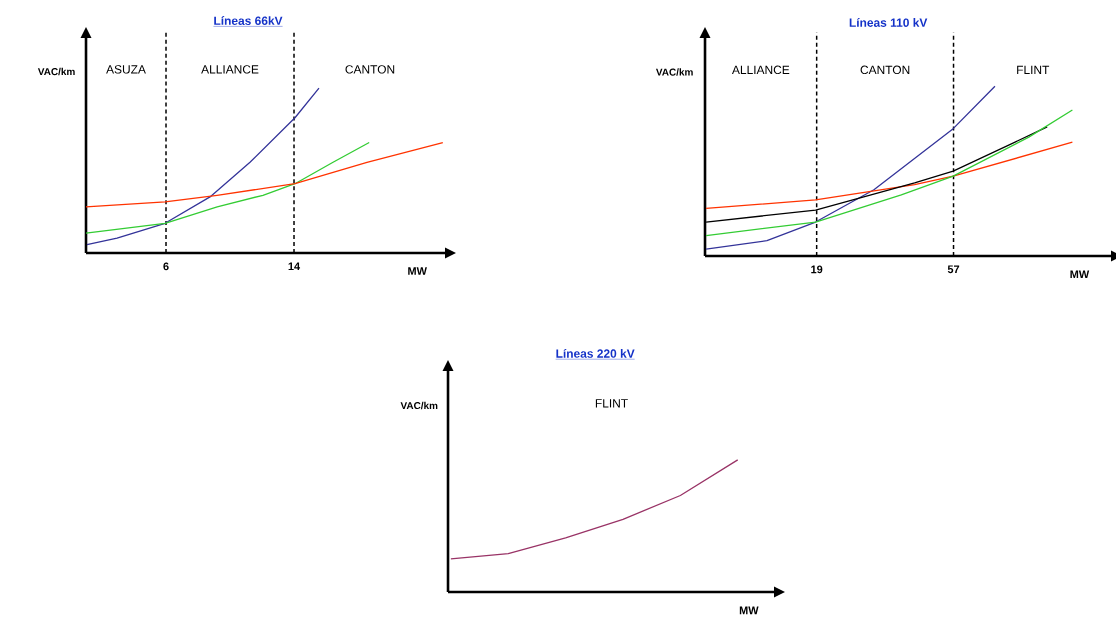 The width and height of the screenshot is (1116, 618). What do you see at coordinates (126, 69) in the screenshot?
I see `text: ASUZA` at bounding box center [126, 69].